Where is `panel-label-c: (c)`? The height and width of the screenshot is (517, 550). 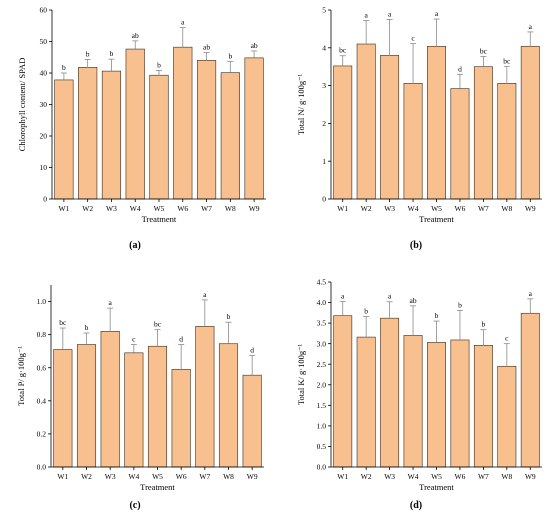 panel-label-c: (c) is located at coordinates (135, 505).